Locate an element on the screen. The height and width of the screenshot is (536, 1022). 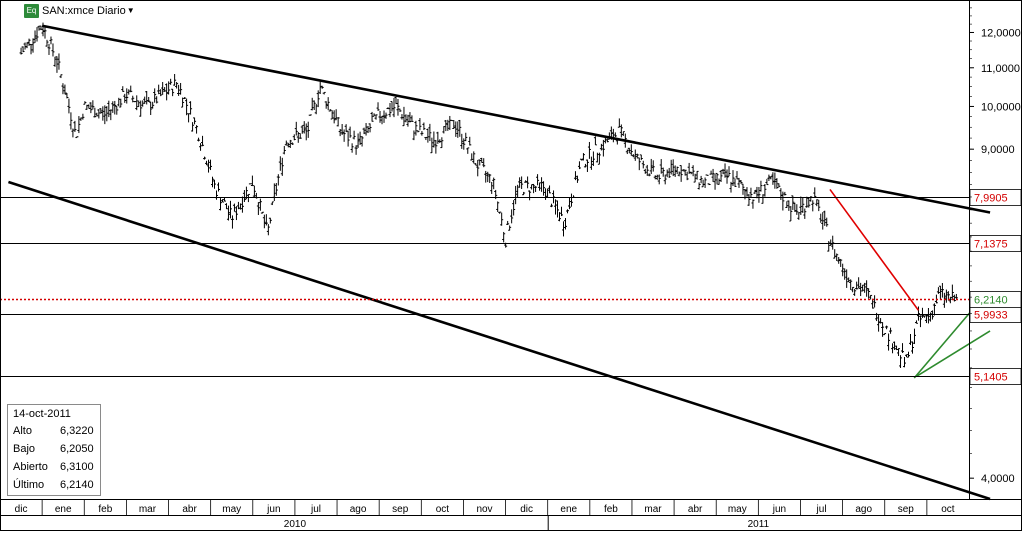
level-price-label: 7,1375 is located at coordinates (991, 245).